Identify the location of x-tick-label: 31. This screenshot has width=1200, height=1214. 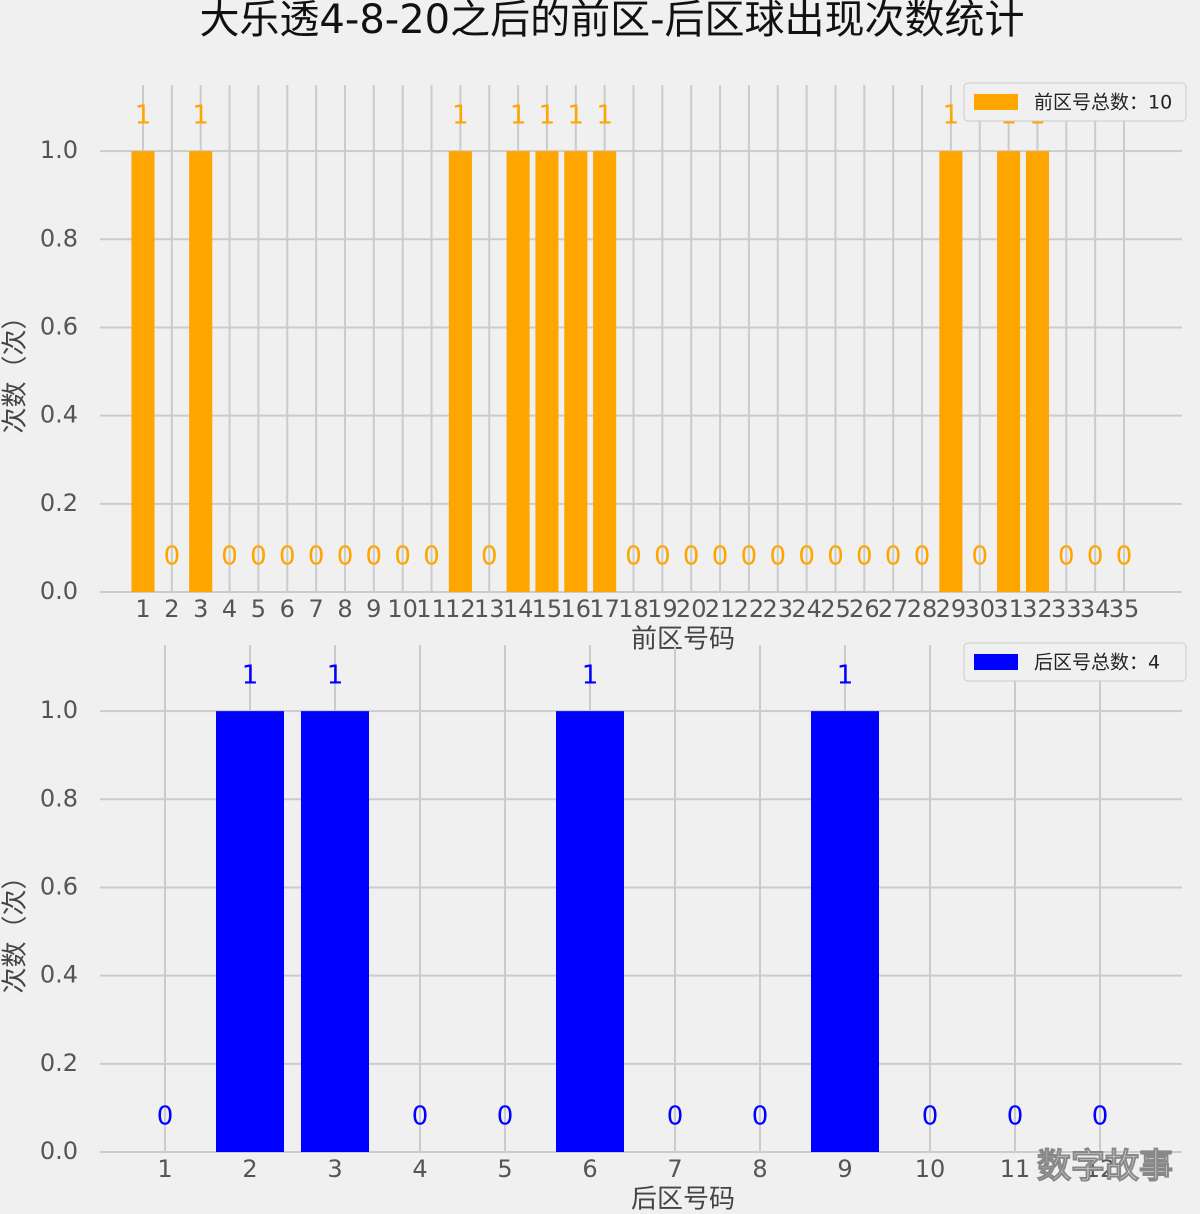
(1008, 609).